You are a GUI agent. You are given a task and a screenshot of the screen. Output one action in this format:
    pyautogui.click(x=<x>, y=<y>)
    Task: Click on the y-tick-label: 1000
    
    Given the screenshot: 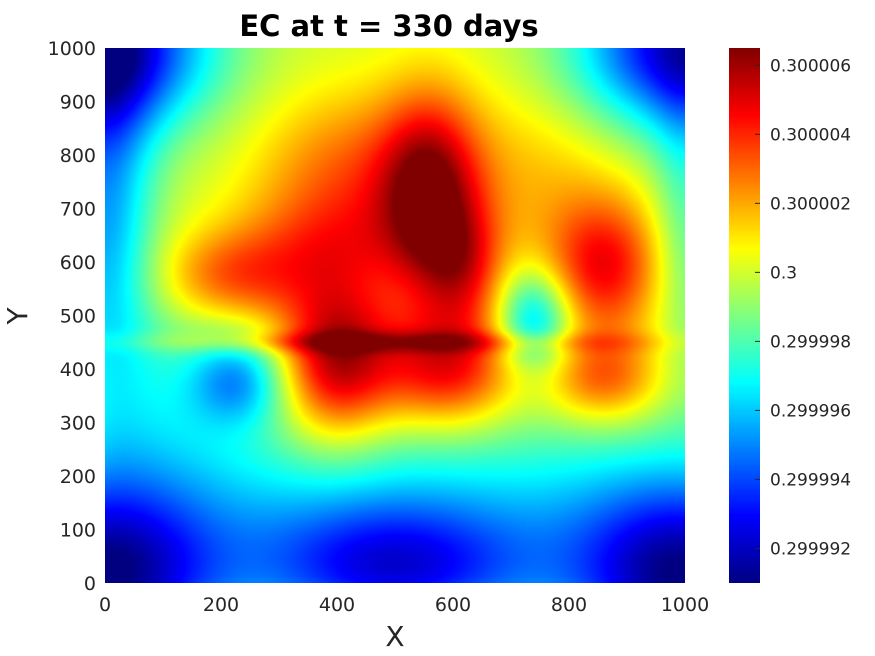 What is the action you would take?
    pyautogui.click(x=72, y=49)
    